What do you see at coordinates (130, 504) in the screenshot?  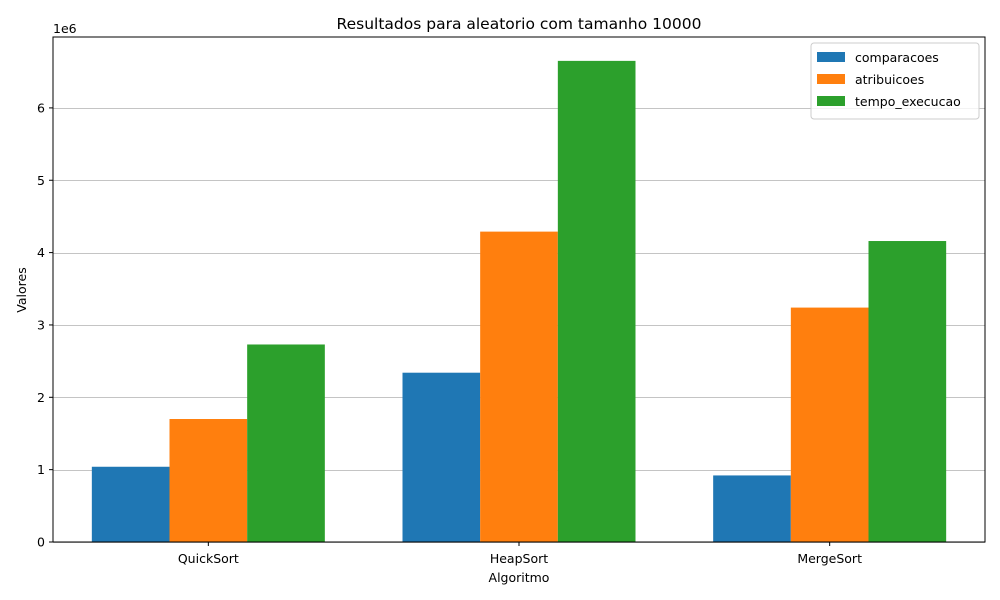 I see `bar-comparacoes-QuickSort` at bounding box center [130, 504].